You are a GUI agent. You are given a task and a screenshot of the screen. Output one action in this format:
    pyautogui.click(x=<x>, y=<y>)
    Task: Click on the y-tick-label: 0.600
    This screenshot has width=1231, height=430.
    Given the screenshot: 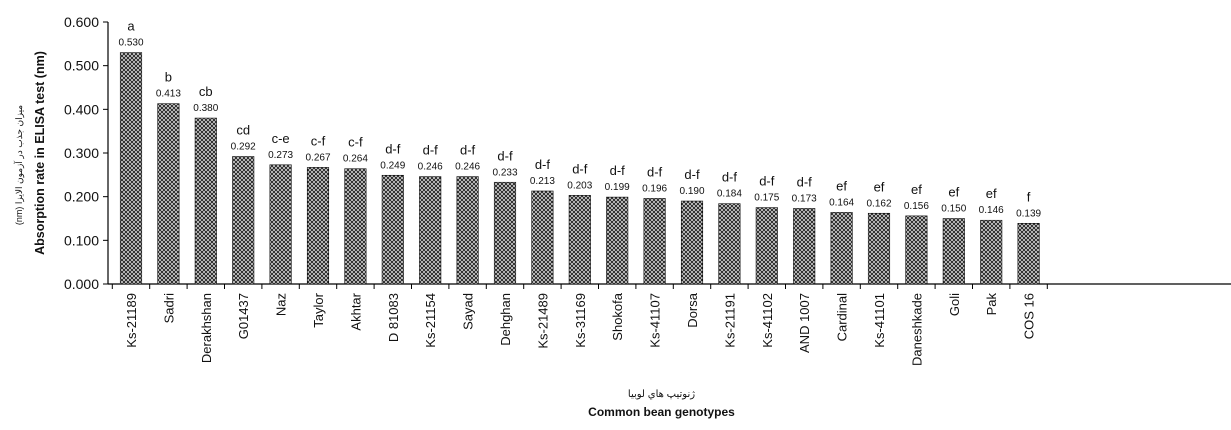 What is the action you would take?
    pyautogui.click(x=81, y=22)
    